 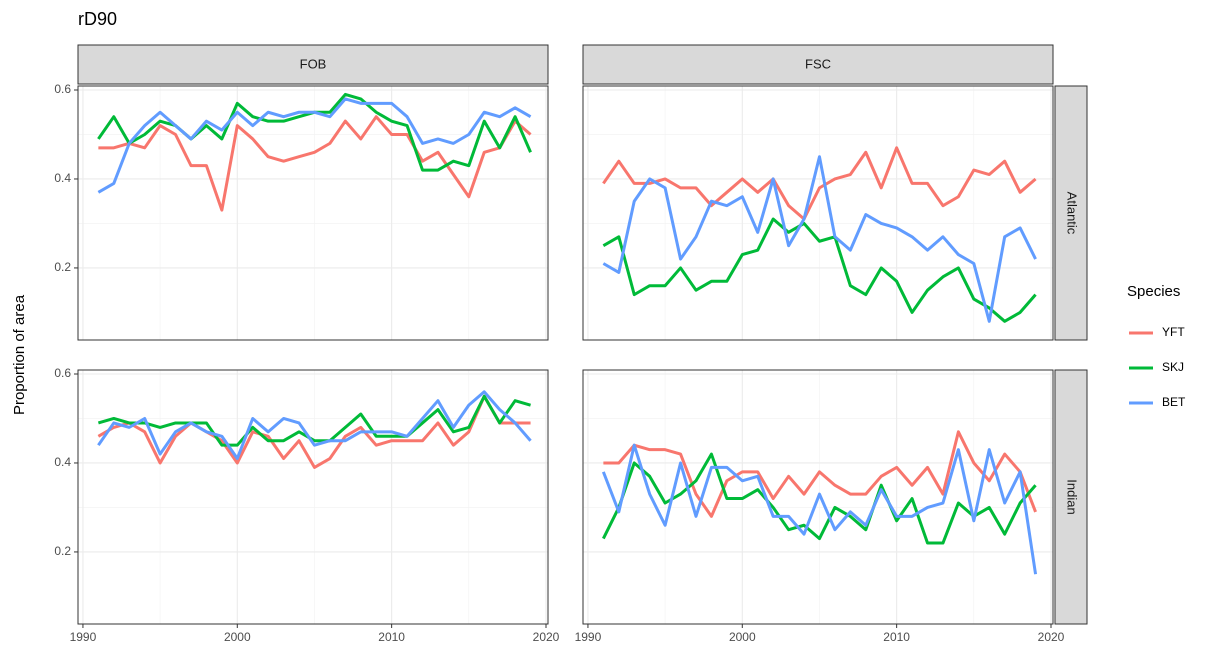 I want to click on legend-label: YFT, so click(x=1173, y=332).